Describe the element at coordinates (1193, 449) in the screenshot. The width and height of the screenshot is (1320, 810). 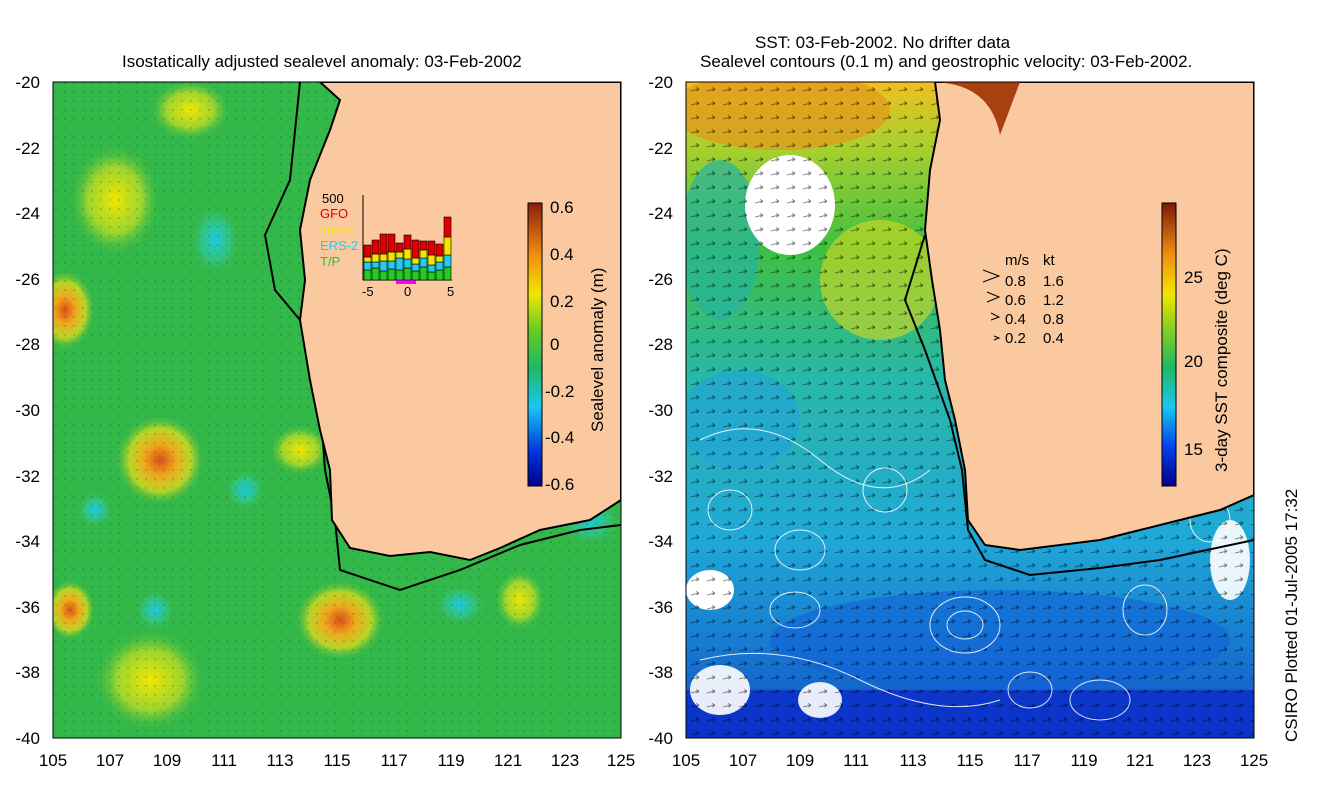
I see `sst-tick: 15` at that location.